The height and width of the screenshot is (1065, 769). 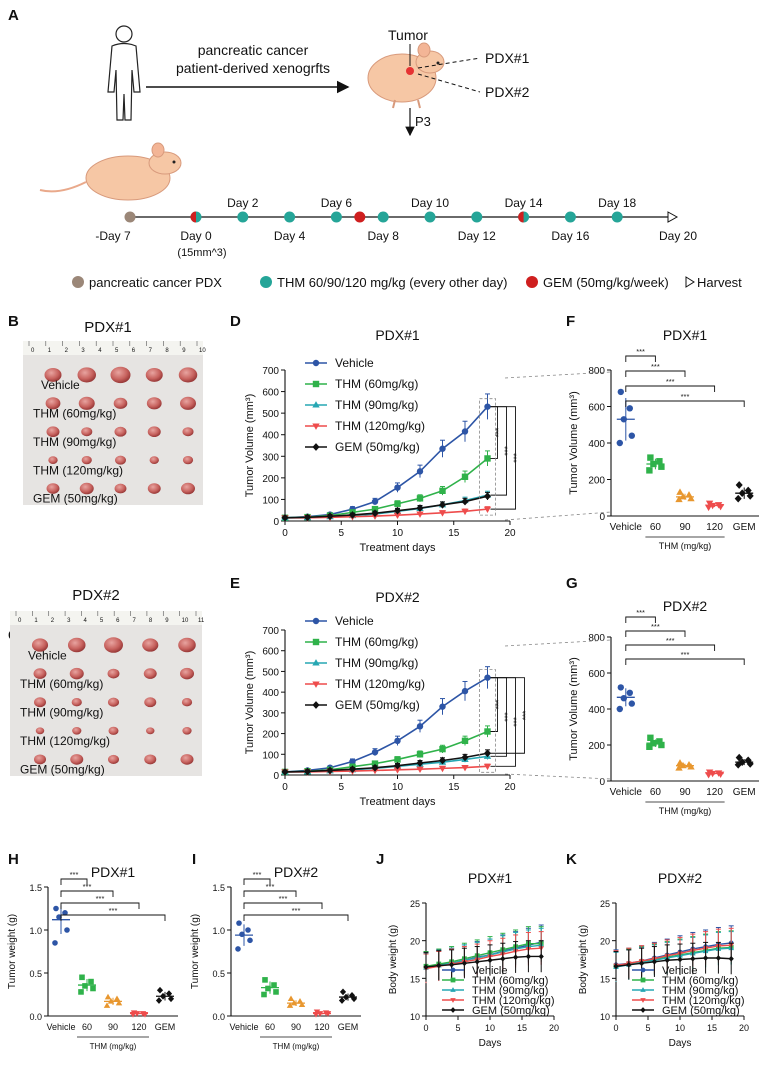 What do you see at coordinates (606, 282) in the screenshot?
I see `legend-gem-text: GEM (50mg/kg/week)` at bounding box center [606, 282].